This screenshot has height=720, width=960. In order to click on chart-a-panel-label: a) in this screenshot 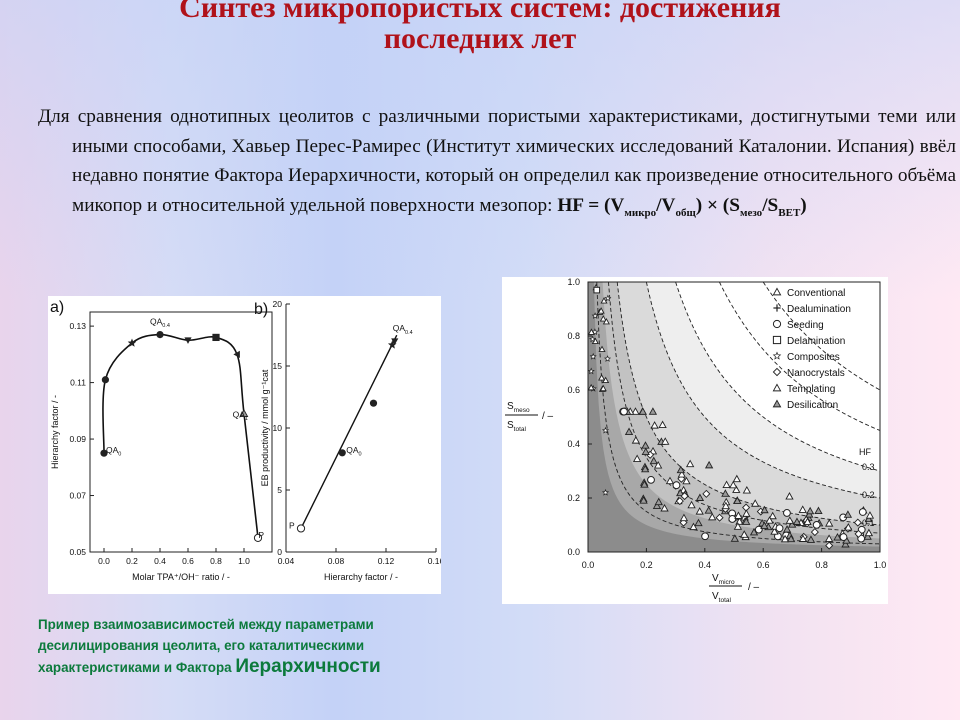, I will do `click(57, 307)`.